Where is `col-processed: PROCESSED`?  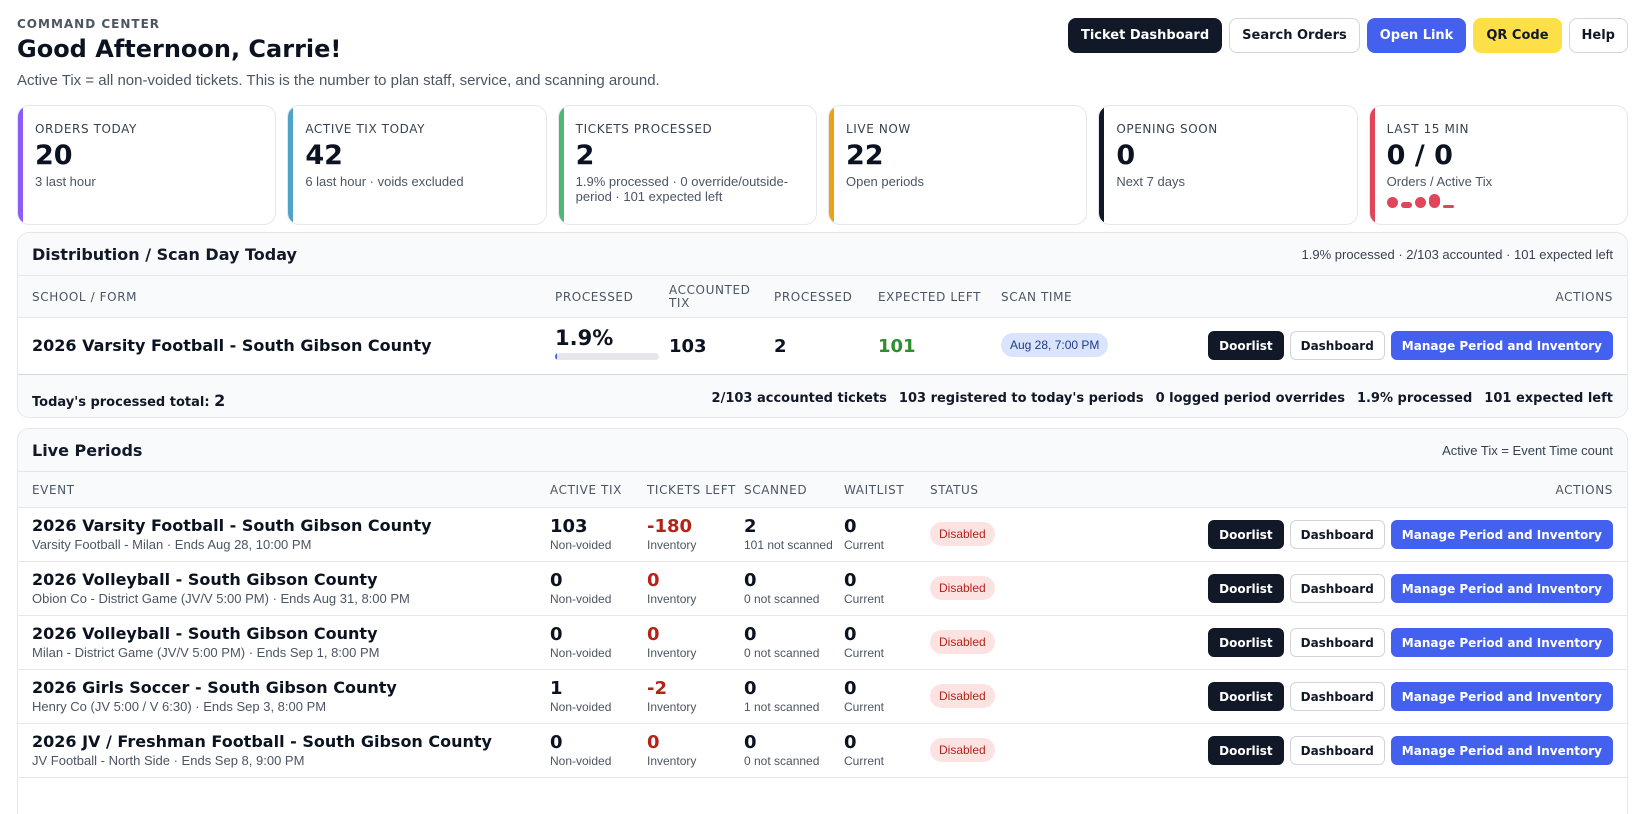 col-processed: PROCESSED is located at coordinates (813, 296).